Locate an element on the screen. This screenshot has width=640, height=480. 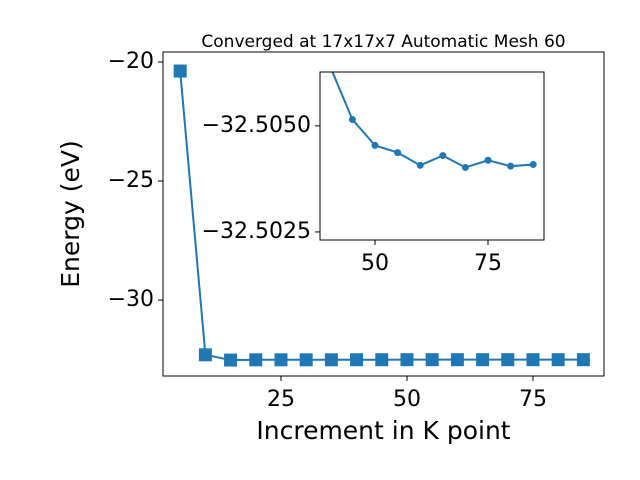
chart-title: Converged at 17x17x7 Automatic Mesh 60 is located at coordinates (383, 42).